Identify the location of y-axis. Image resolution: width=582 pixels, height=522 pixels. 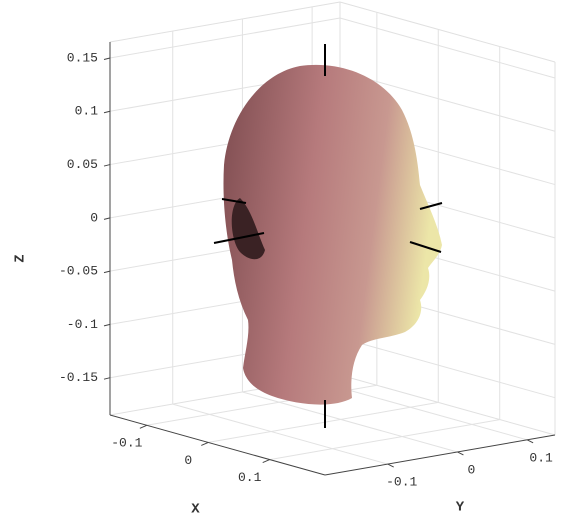
(440, 455).